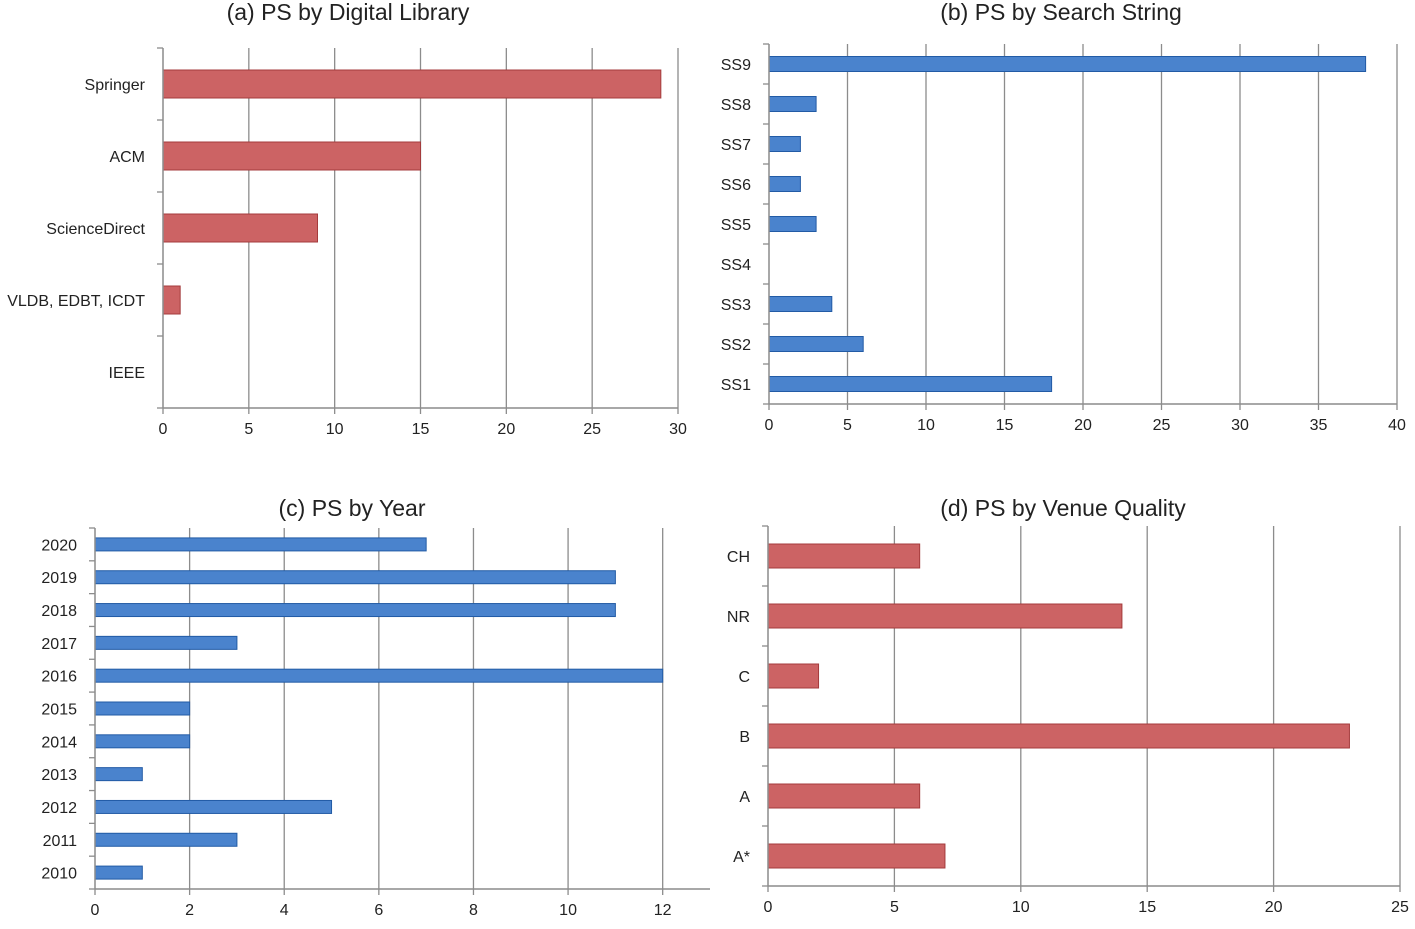  What do you see at coordinates (59, 742) in the screenshot?
I see `category-label: 2014` at bounding box center [59, 742].